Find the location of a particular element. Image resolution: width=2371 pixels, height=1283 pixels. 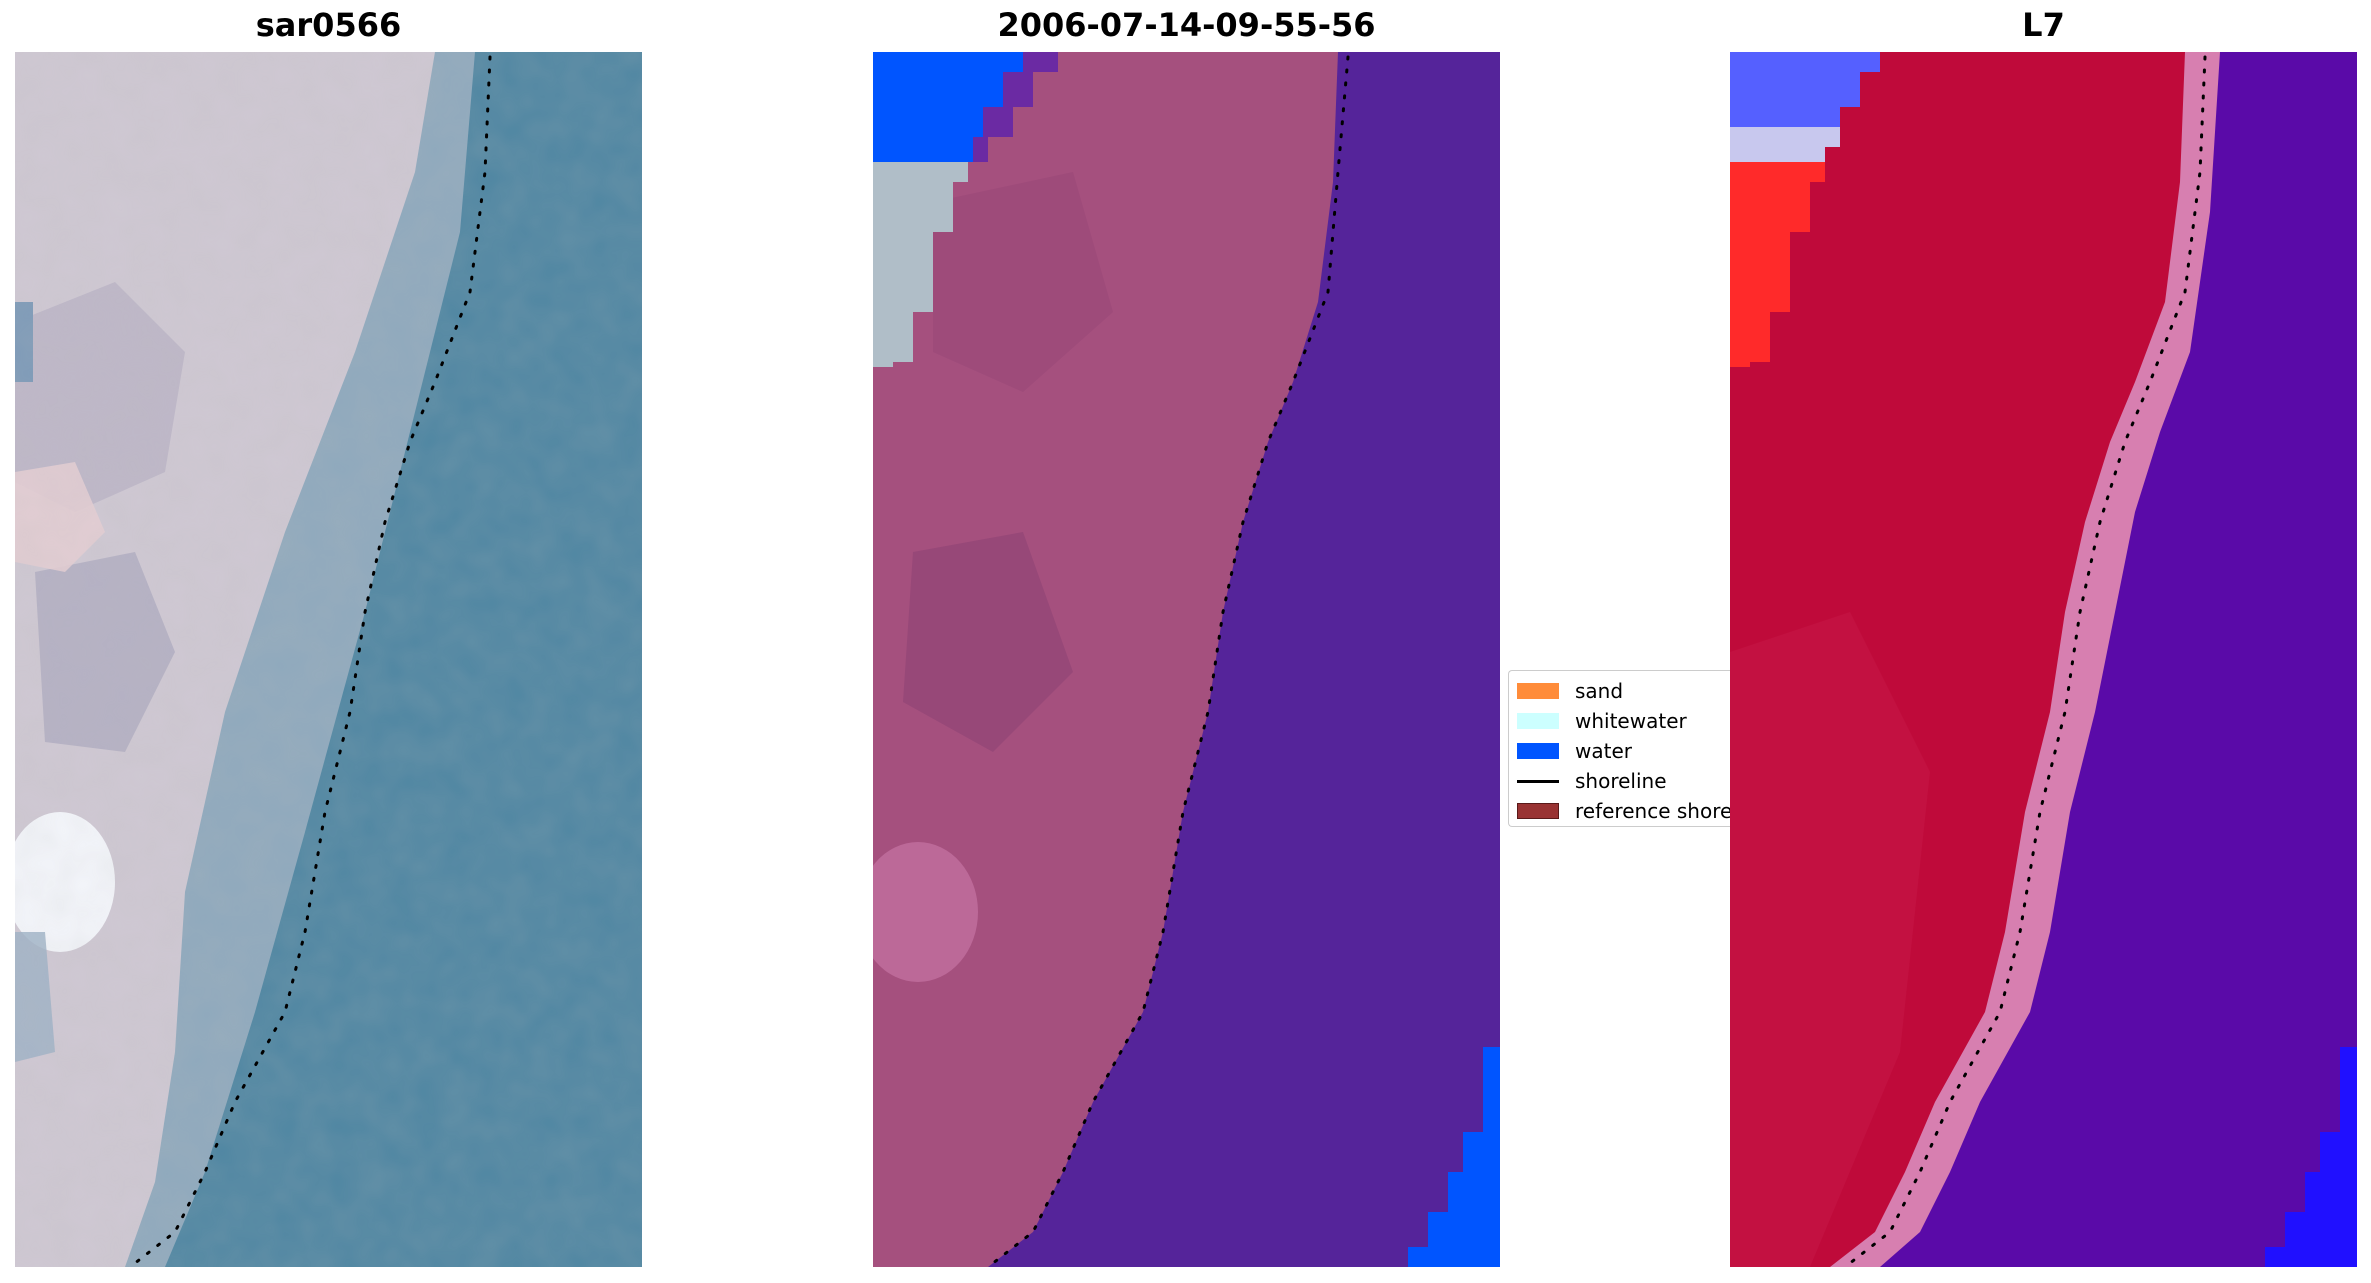

legend-item-whitewater: whitewater is located at coordinates (1602, 721).